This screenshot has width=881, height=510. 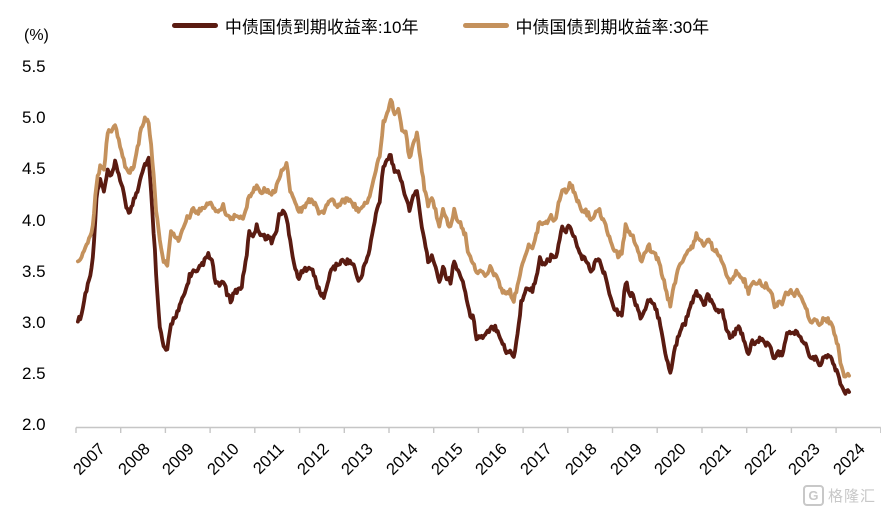 I want to click on y-axis-label: 3.0, so click(x=34, y=322).